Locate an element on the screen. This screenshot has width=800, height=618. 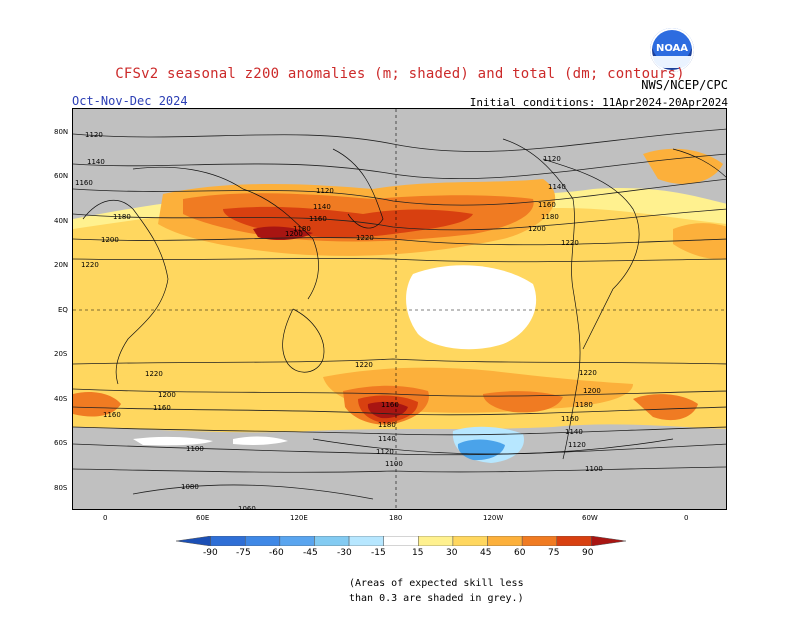
lon-label-120e: 120E is located at coordinates (299, 518).